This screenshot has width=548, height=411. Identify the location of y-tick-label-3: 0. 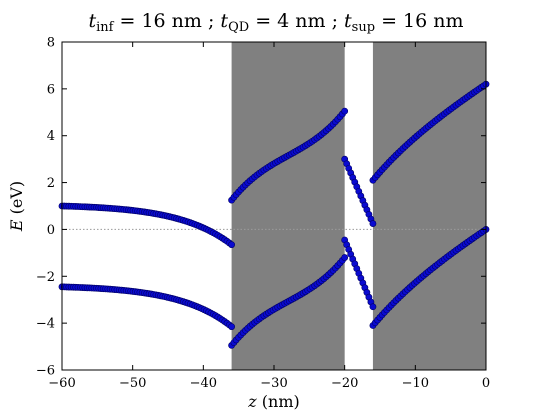
(51, 230).